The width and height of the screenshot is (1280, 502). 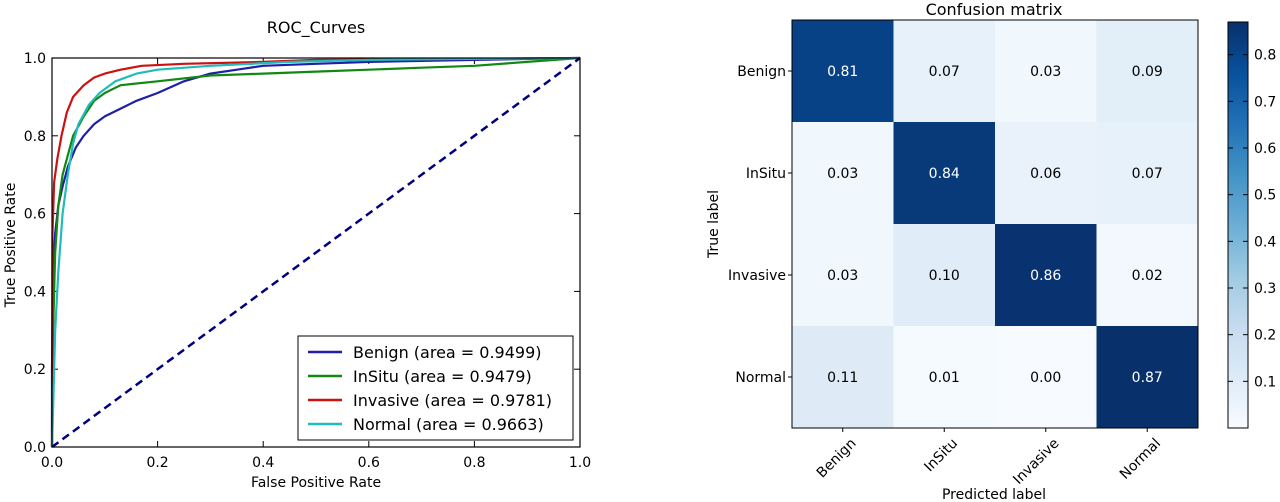 What do you see at coordinates (1265, 149) in the screenshot?
I see `colorbar-tick-label: 0.6` at bounding box center [1265, 149].